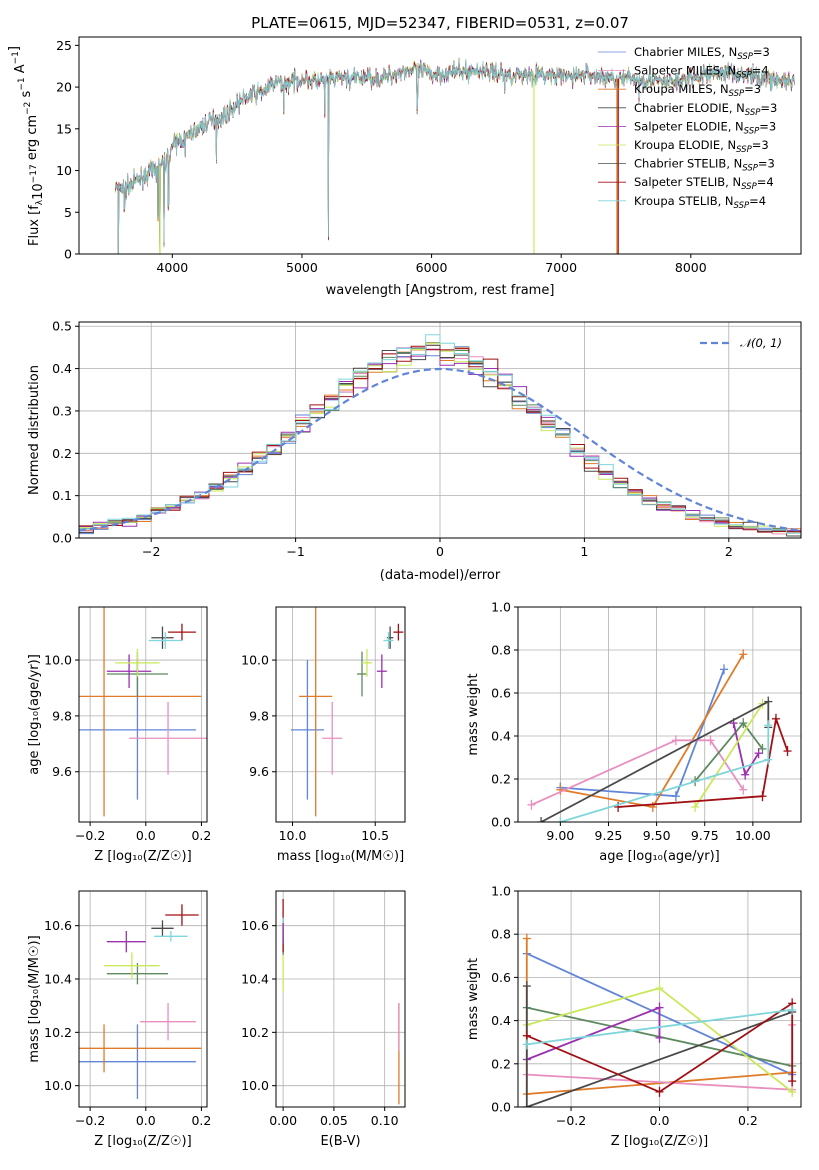  Describe the element at coordinates (26, 95) in the screenshot. I see `spectrum-y-label-part: s` at that location.